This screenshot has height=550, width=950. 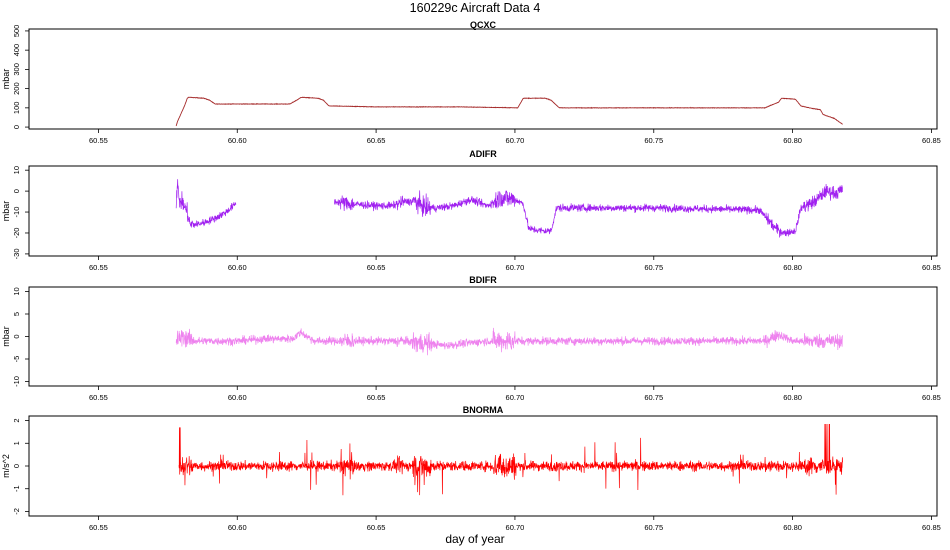 What do you see at coordinates (16, 359) in the screenshot?
I see `y-tick-label: -5` at bounding box center [16, 359].